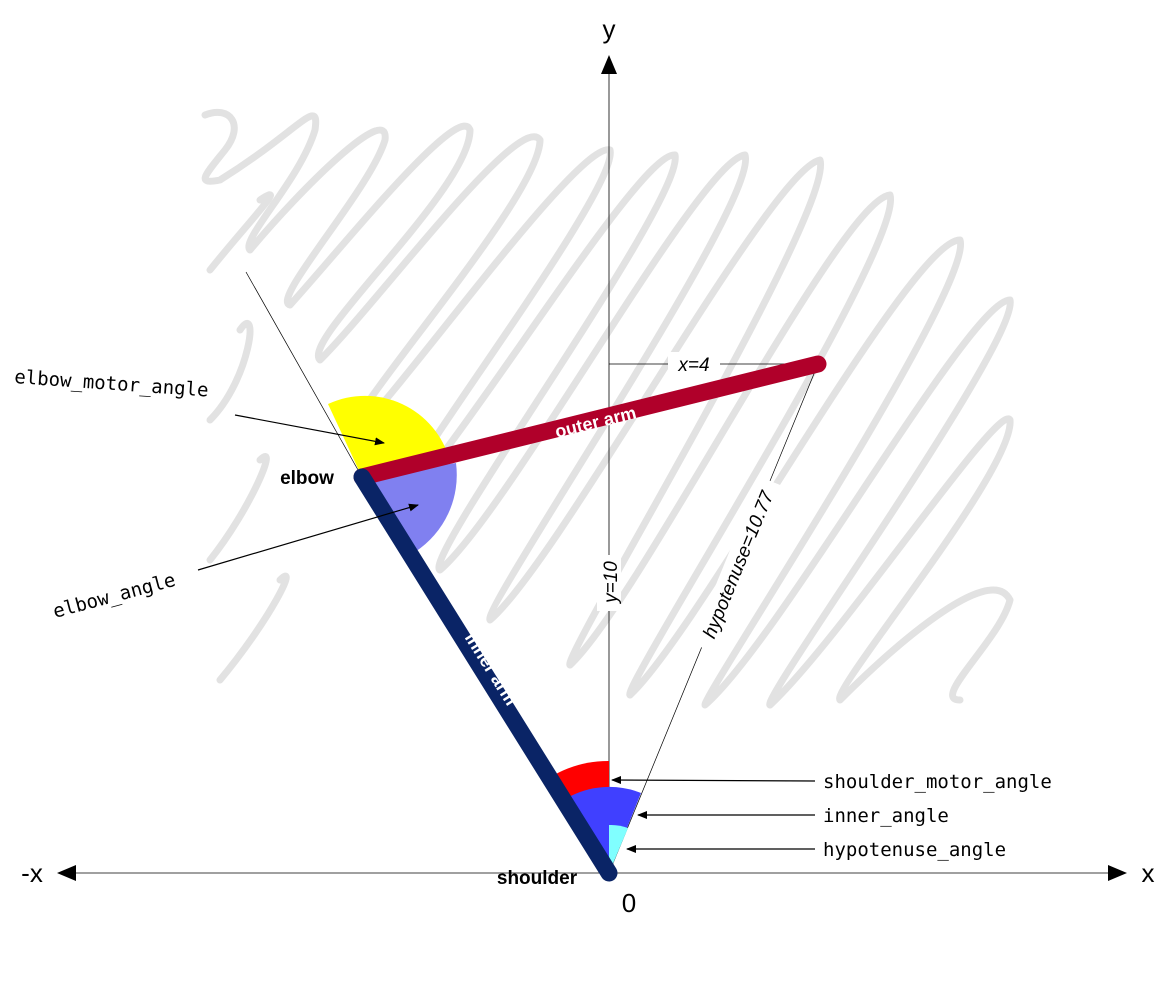 The width and height of the screenshot is (1166, 989). What do you see at coordinates (618, 848) in the screenshot?
I see `hypotenuse-angle-wedge` at bounding box center [618, 848].